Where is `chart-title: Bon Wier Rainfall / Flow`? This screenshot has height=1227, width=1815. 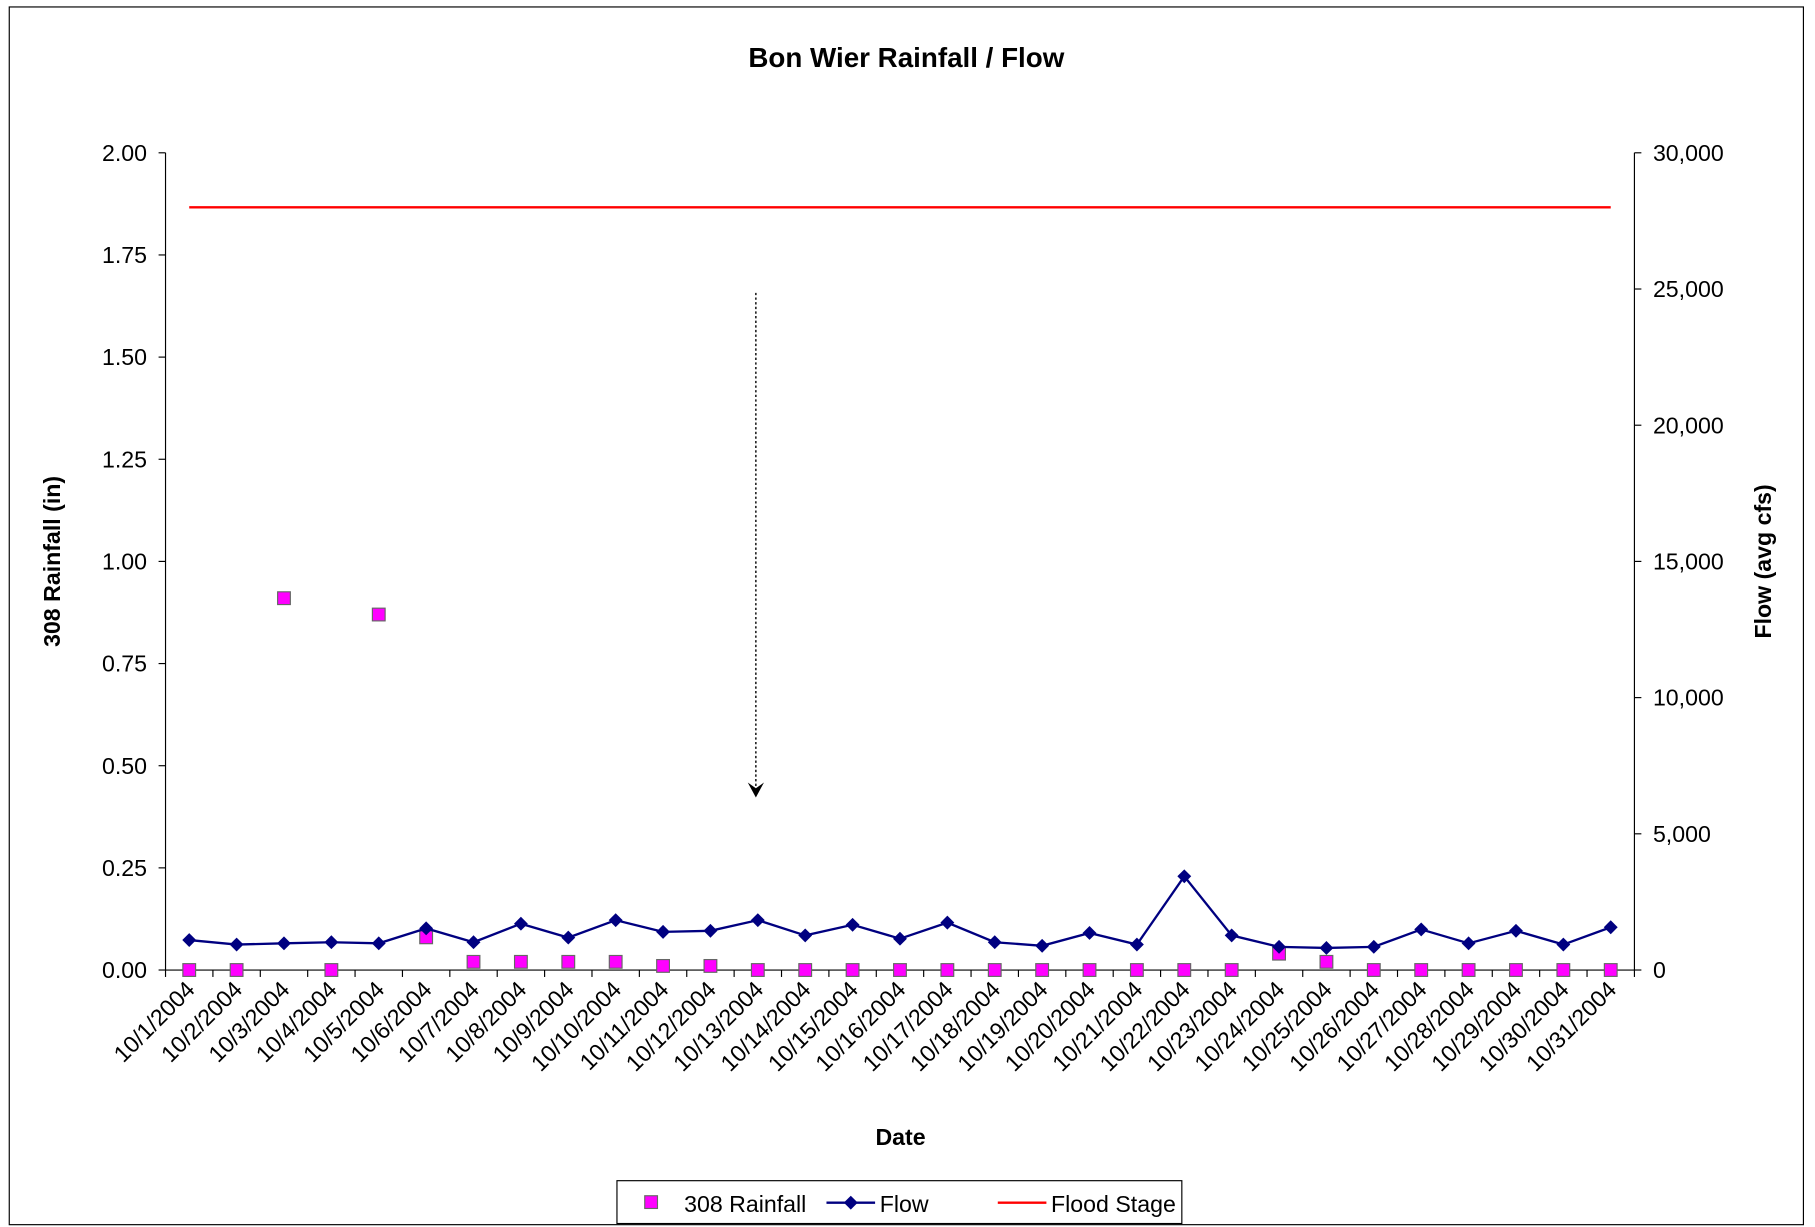 chart-title: Bon Wier Rainfall / Flow is located at coordinates (906, 57).